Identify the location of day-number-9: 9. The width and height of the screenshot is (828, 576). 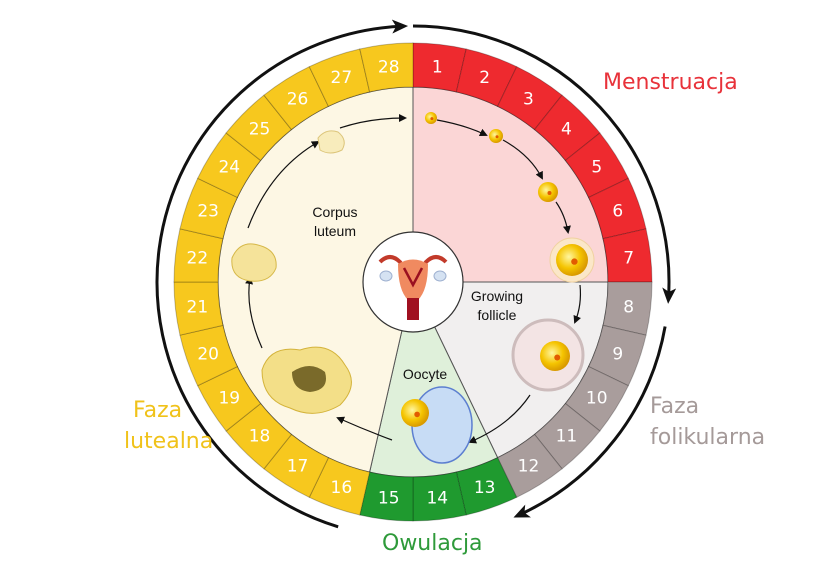
(617, 355).